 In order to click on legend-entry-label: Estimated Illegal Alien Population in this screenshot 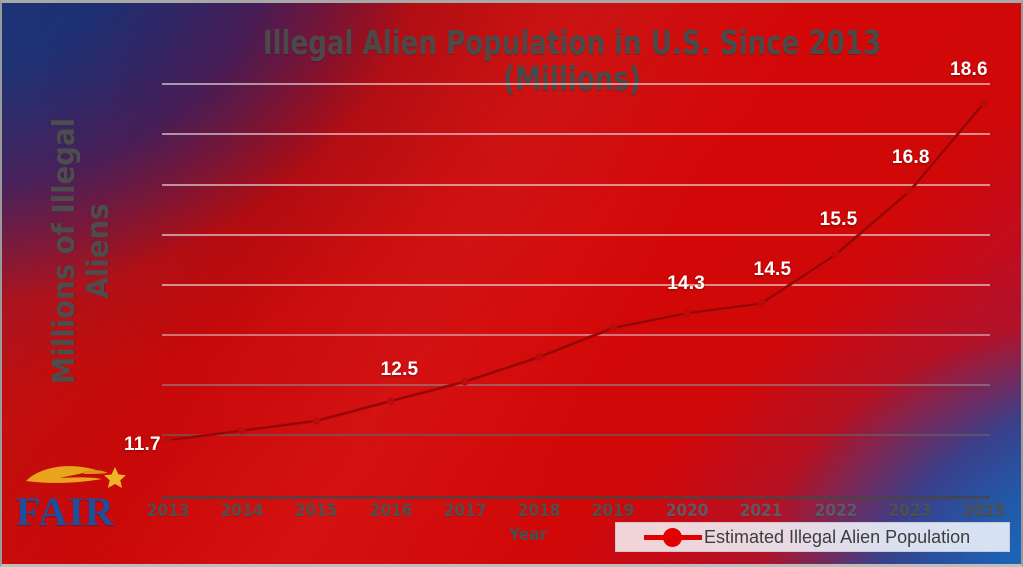, I will do `click(837, 536)`.